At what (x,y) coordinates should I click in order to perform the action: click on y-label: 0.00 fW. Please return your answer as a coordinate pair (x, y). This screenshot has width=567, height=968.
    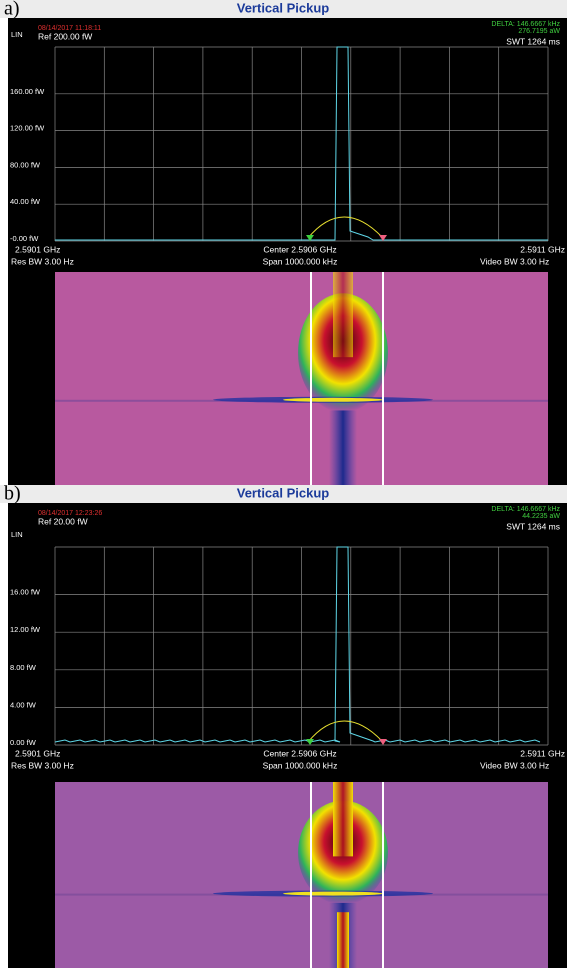
    Looking at the image, I should click on (23, 742).